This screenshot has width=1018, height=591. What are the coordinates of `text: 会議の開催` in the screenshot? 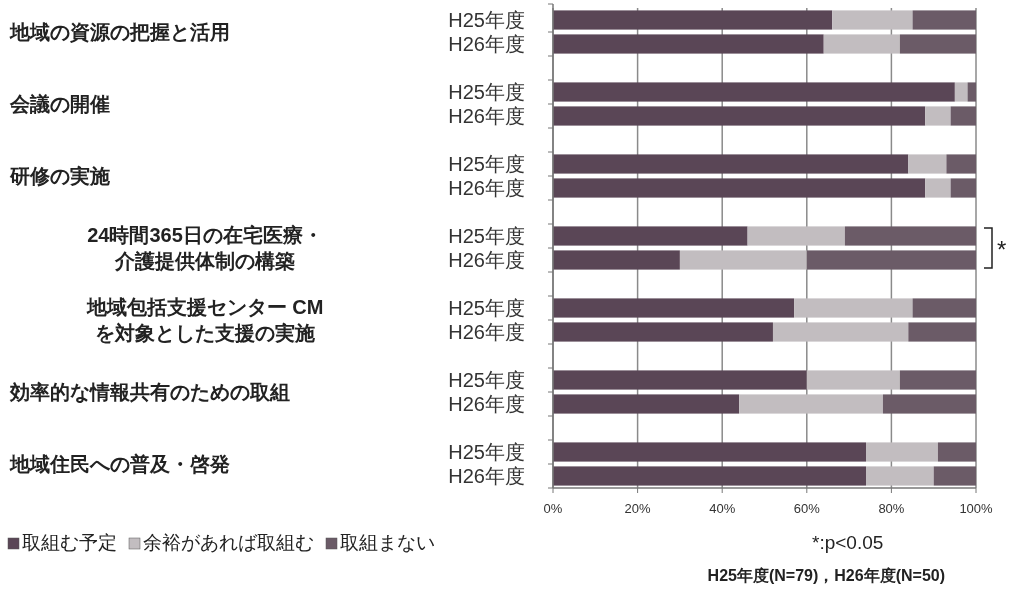 It's located at (59, 104).